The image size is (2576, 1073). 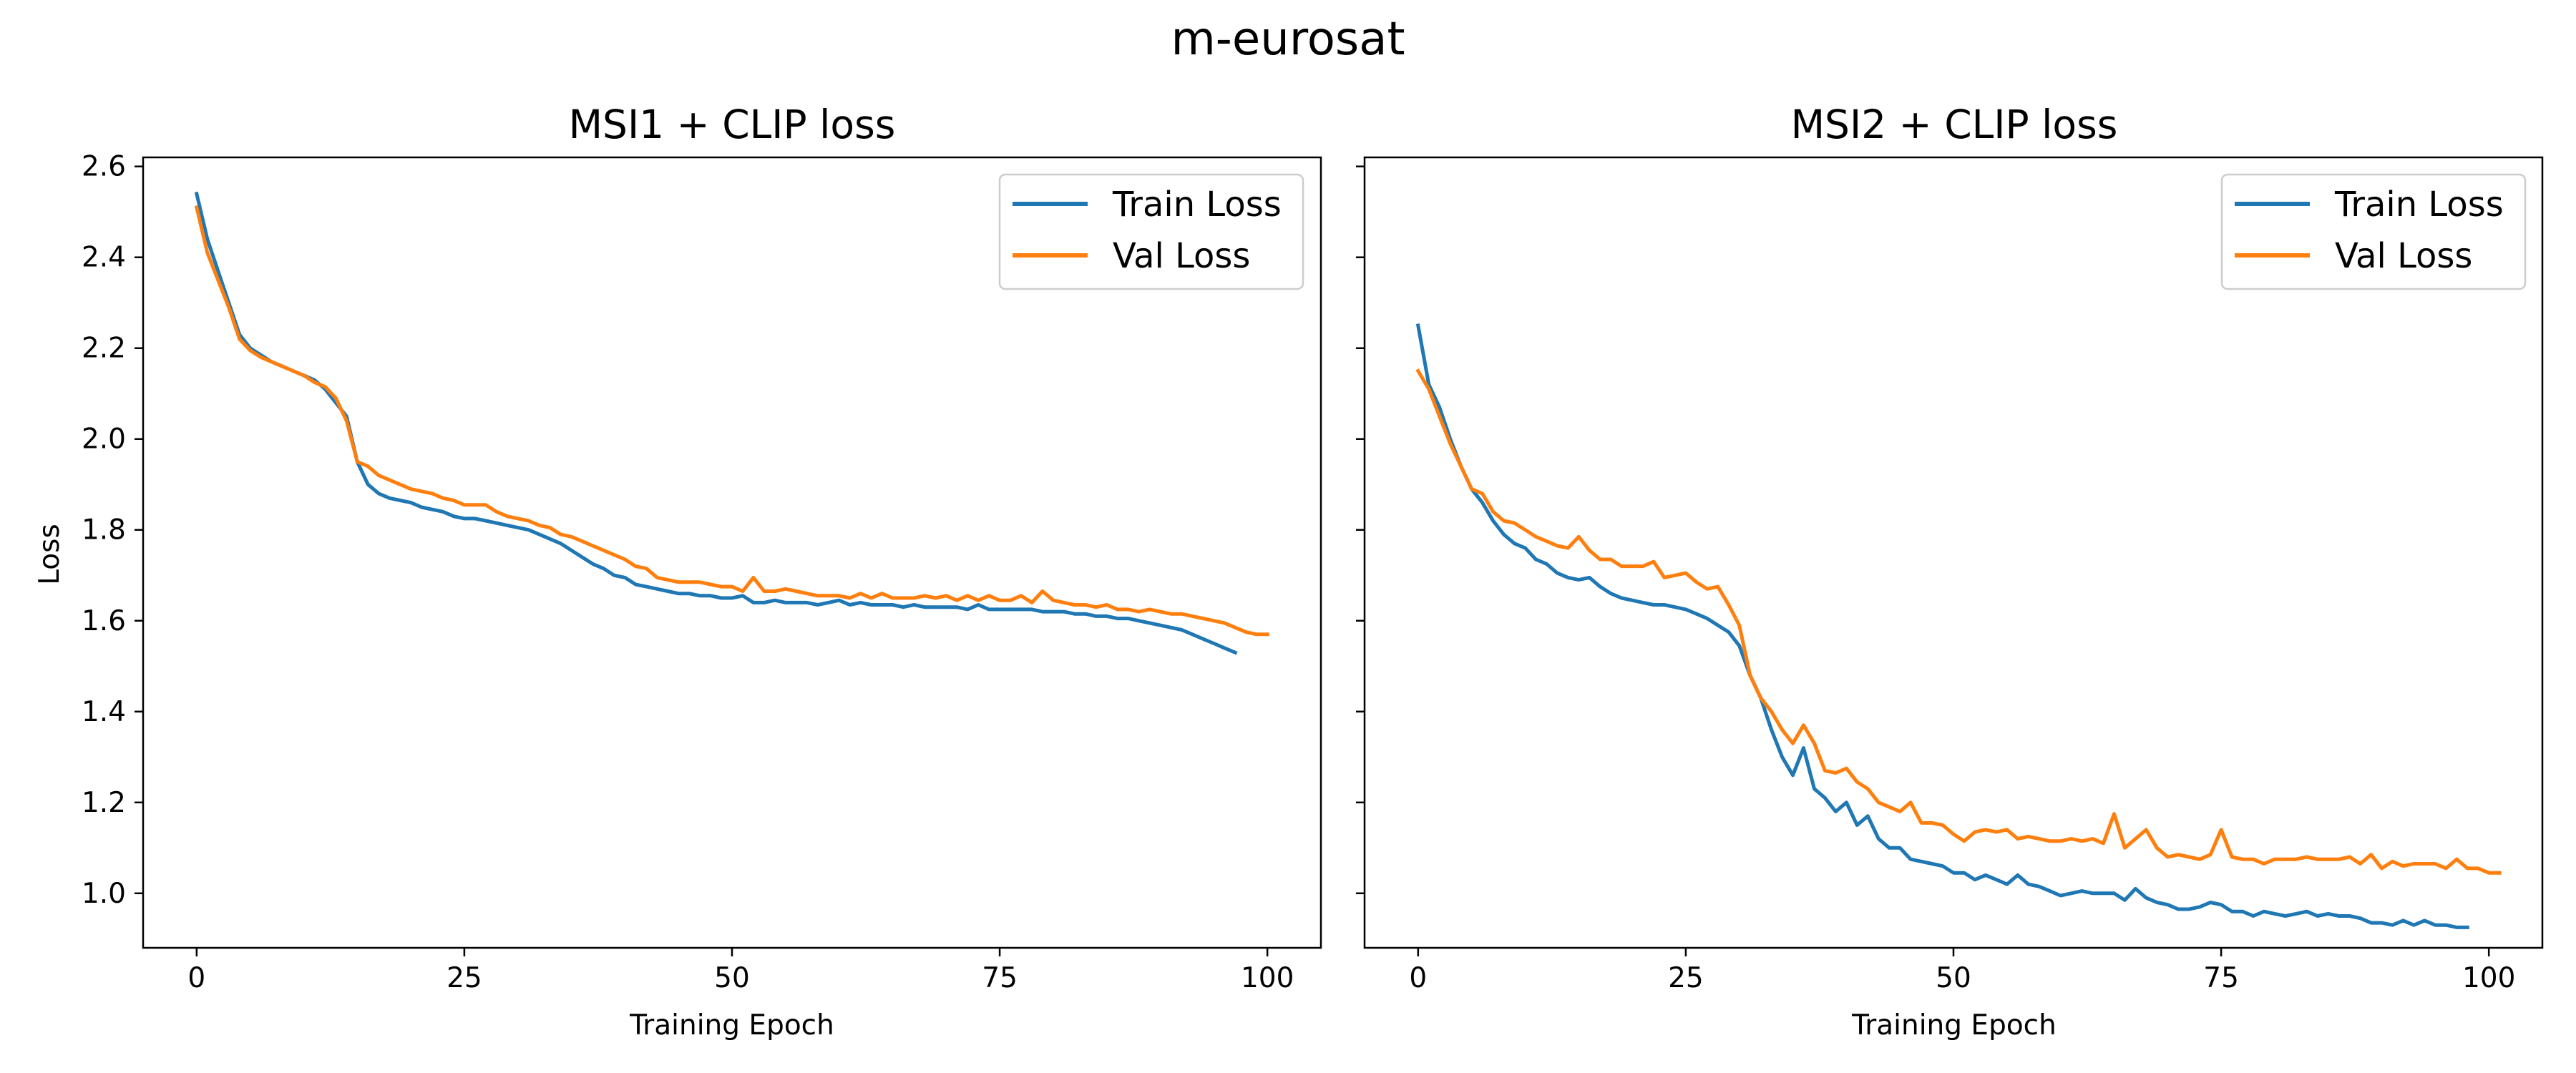 I want to click on y-tick-label: 1.4, so click(x=104, y=712).